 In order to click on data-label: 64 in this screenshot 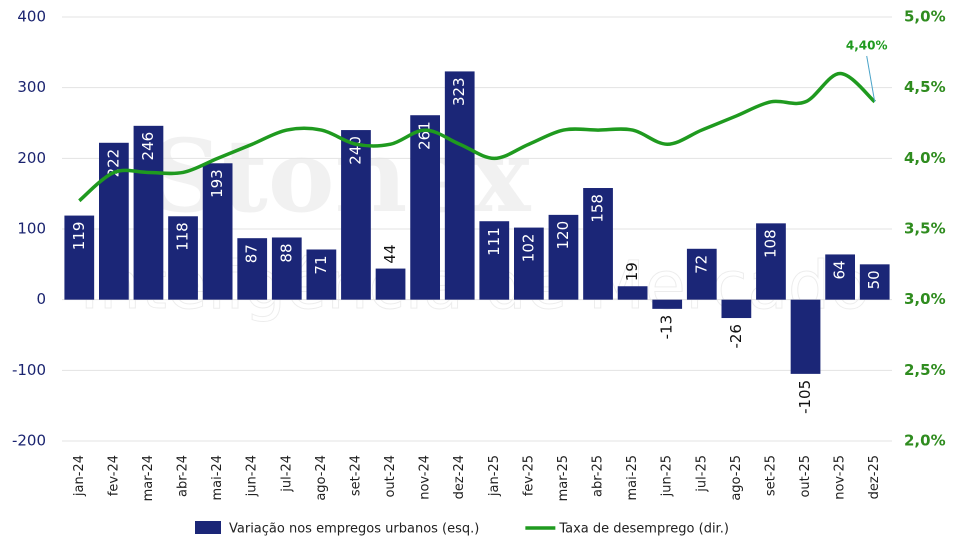, I will do `click(840, 269)`.